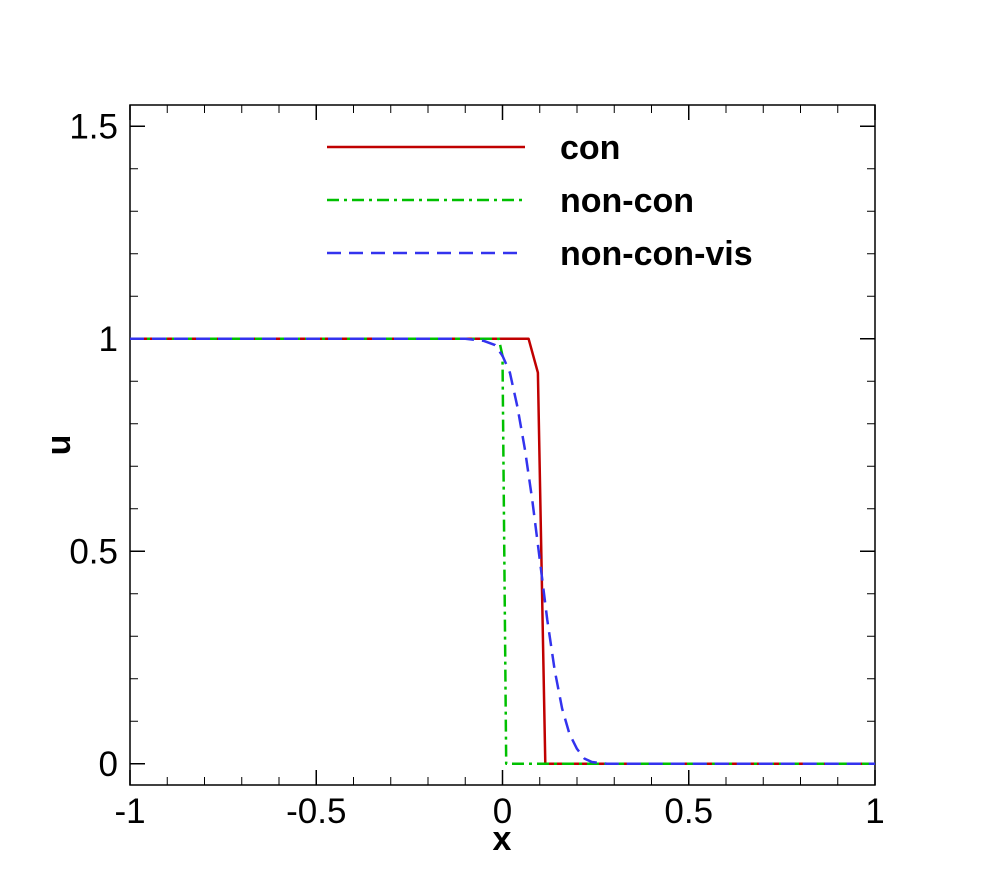 The image size is (994, 884). What do you see at coordinates (108, 339) in the screenshot?
I see `y-tick-label: 1` at bounding box center [108, 339].